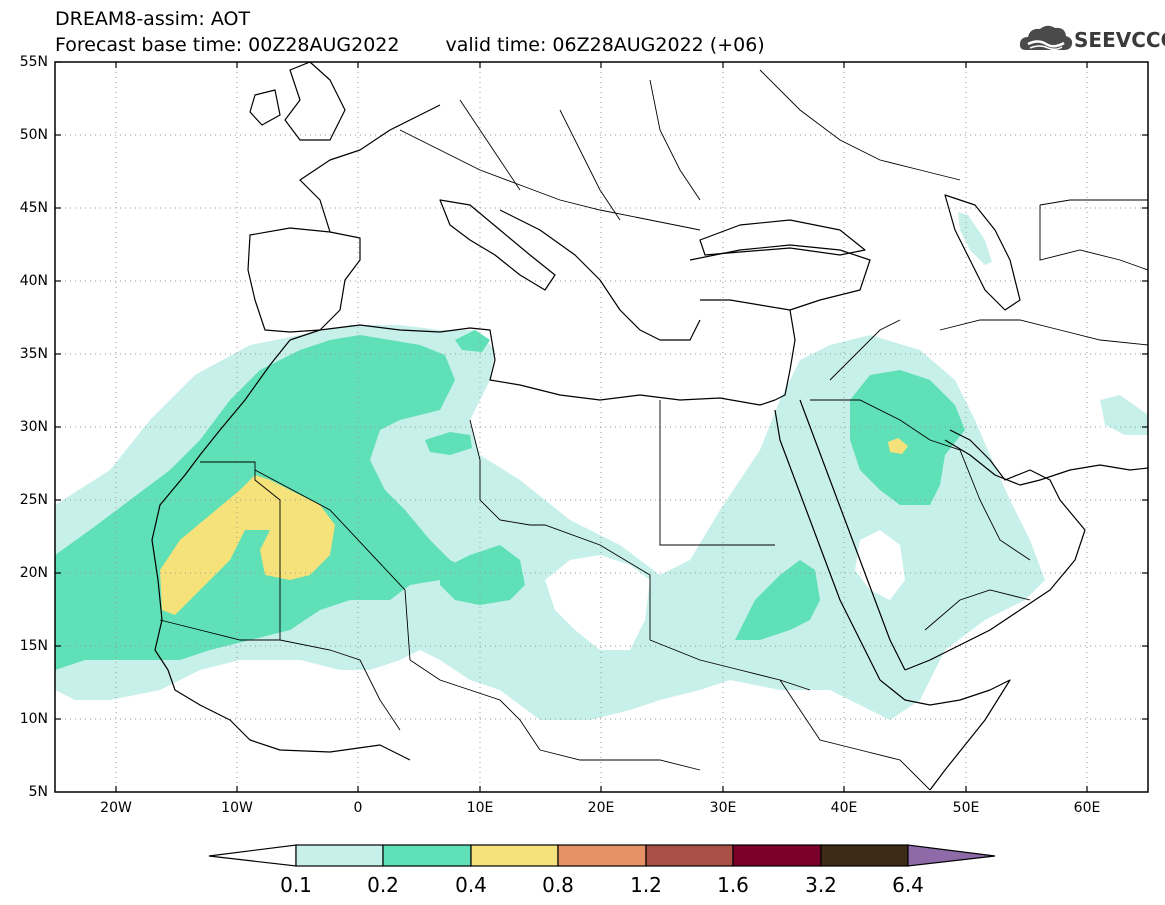 This screenshot has width=1165, height=905. I want to click on ireland, so click(265, 107).